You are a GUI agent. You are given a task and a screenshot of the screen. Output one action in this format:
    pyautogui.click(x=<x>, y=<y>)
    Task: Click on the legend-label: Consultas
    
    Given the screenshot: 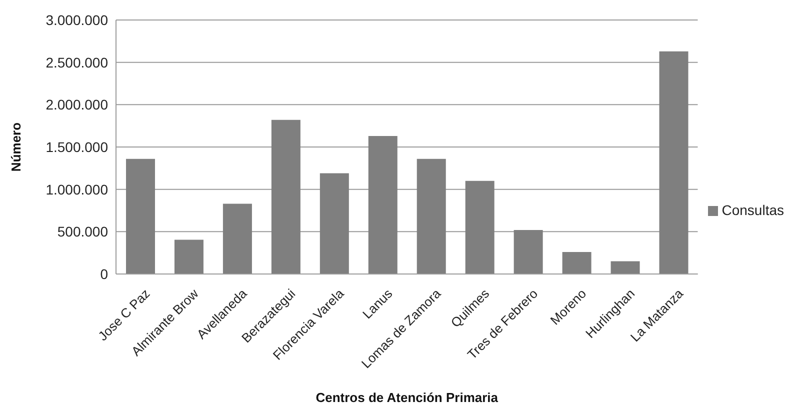 What is the action you would take?
    pyautogui.click(x=753, y=210)
    